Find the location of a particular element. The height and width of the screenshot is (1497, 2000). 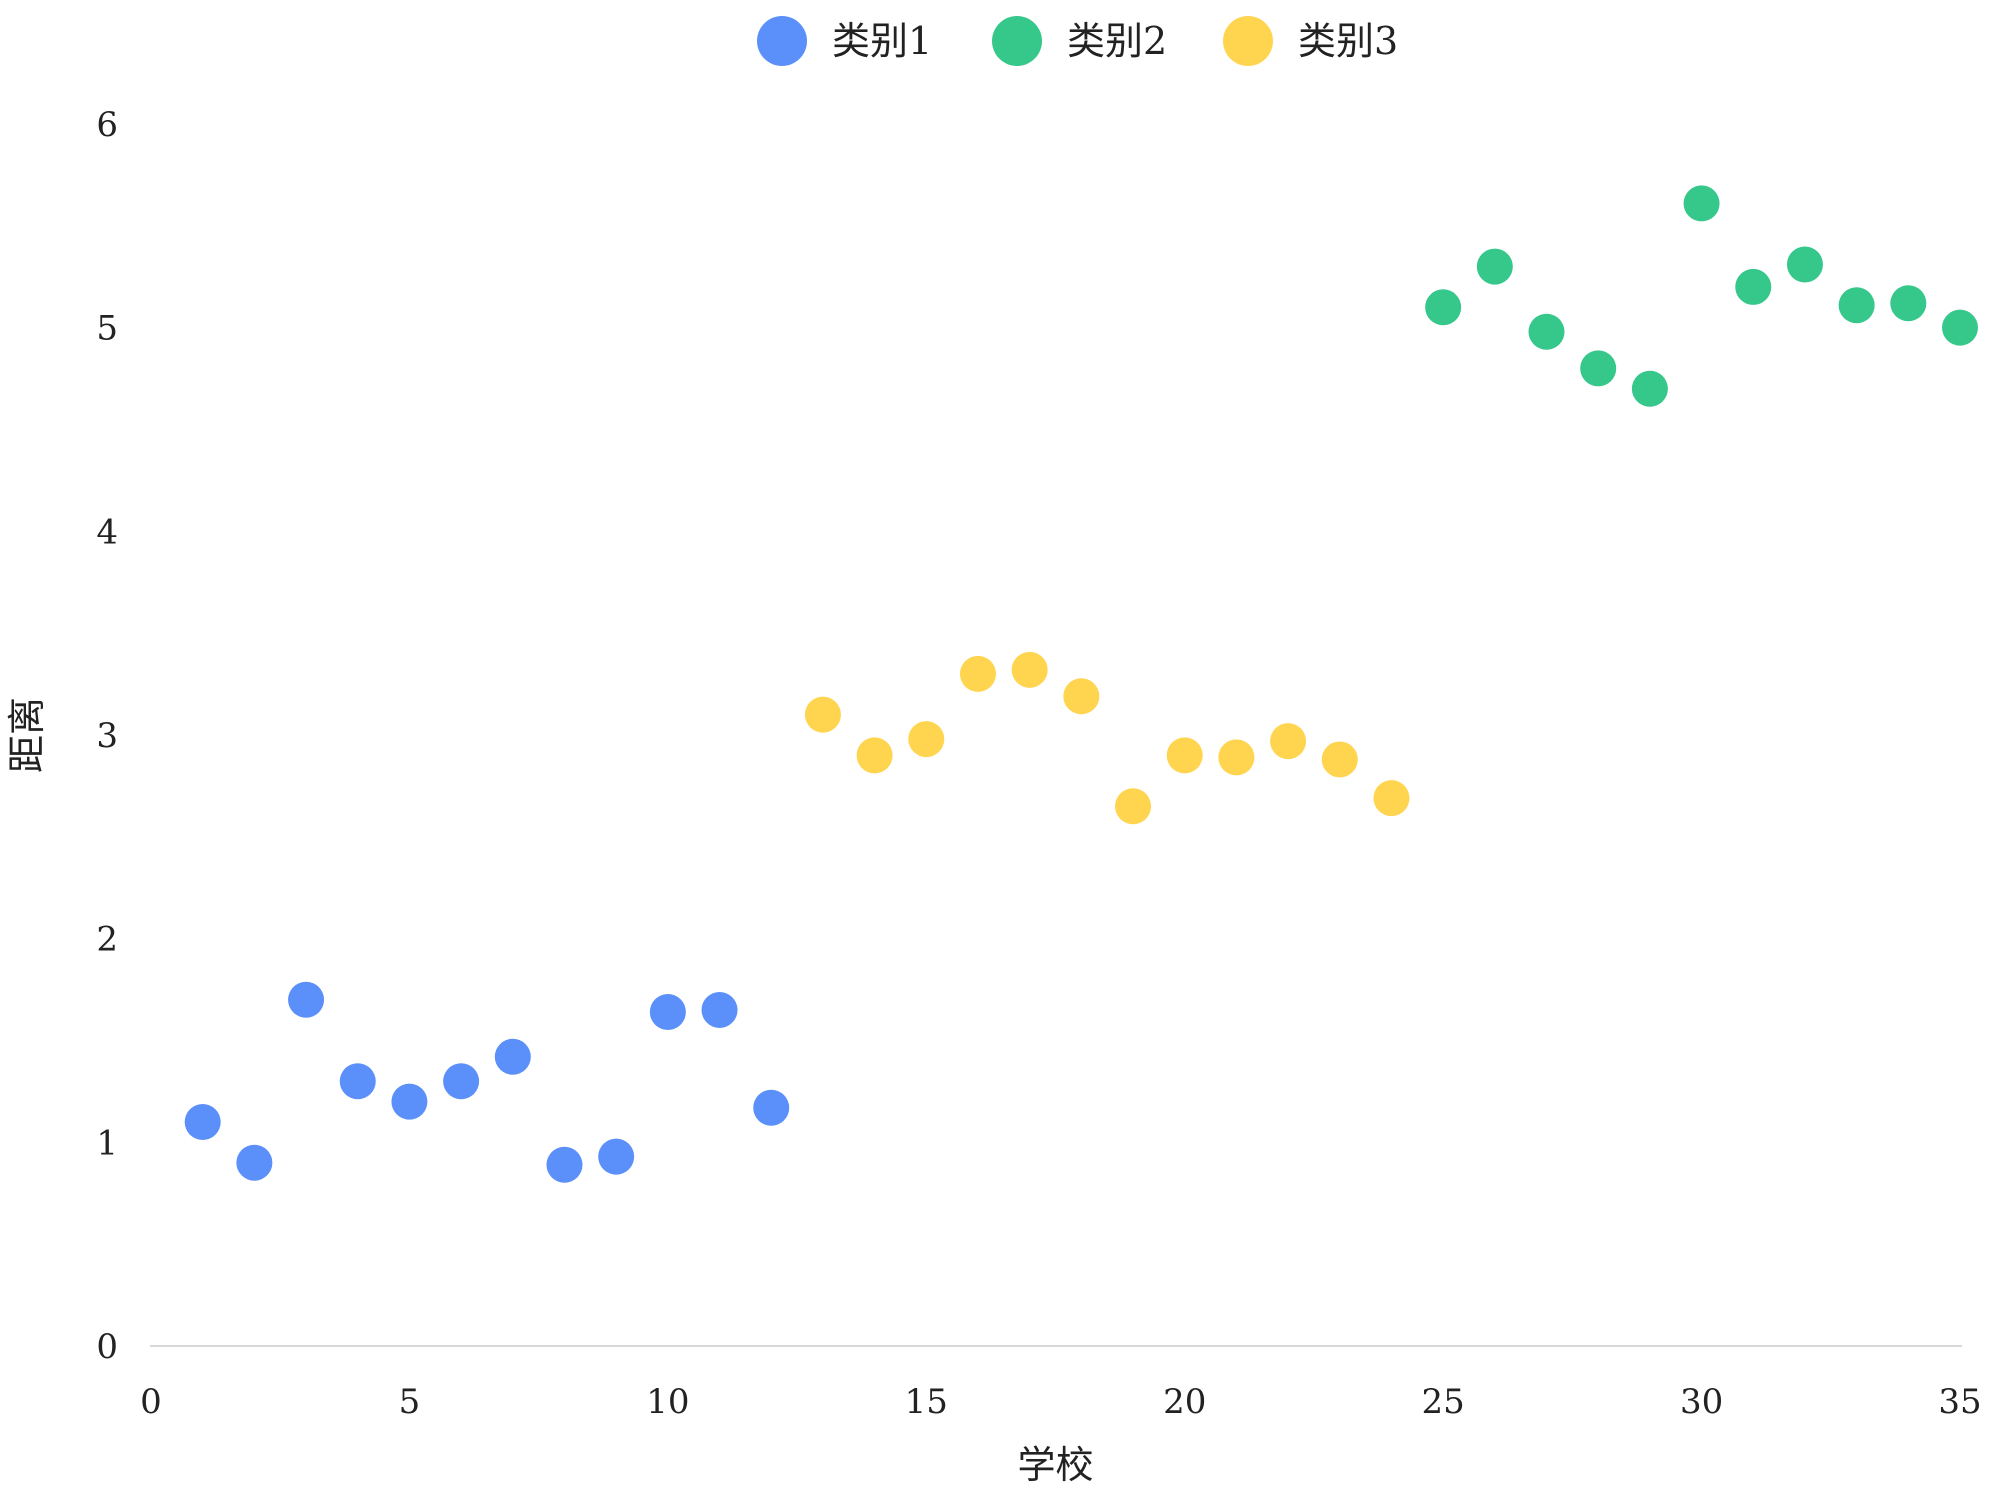

legend-item-1: 类别1 is located at coordinates (844, 41).